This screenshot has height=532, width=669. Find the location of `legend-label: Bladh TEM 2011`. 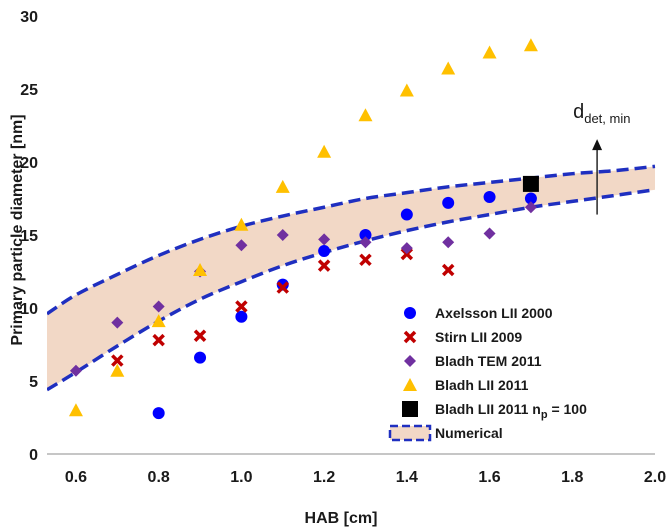

legend-label: Bladh TEM 2011 is located at coordinates (488, 361).